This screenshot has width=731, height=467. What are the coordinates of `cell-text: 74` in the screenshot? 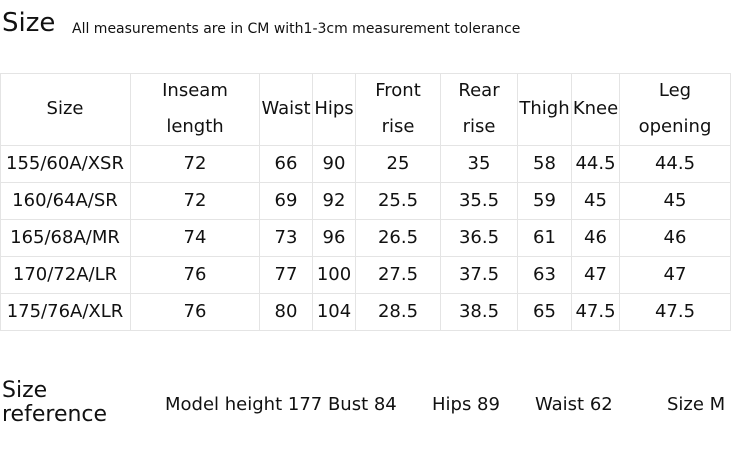 It's located at (195, 237).